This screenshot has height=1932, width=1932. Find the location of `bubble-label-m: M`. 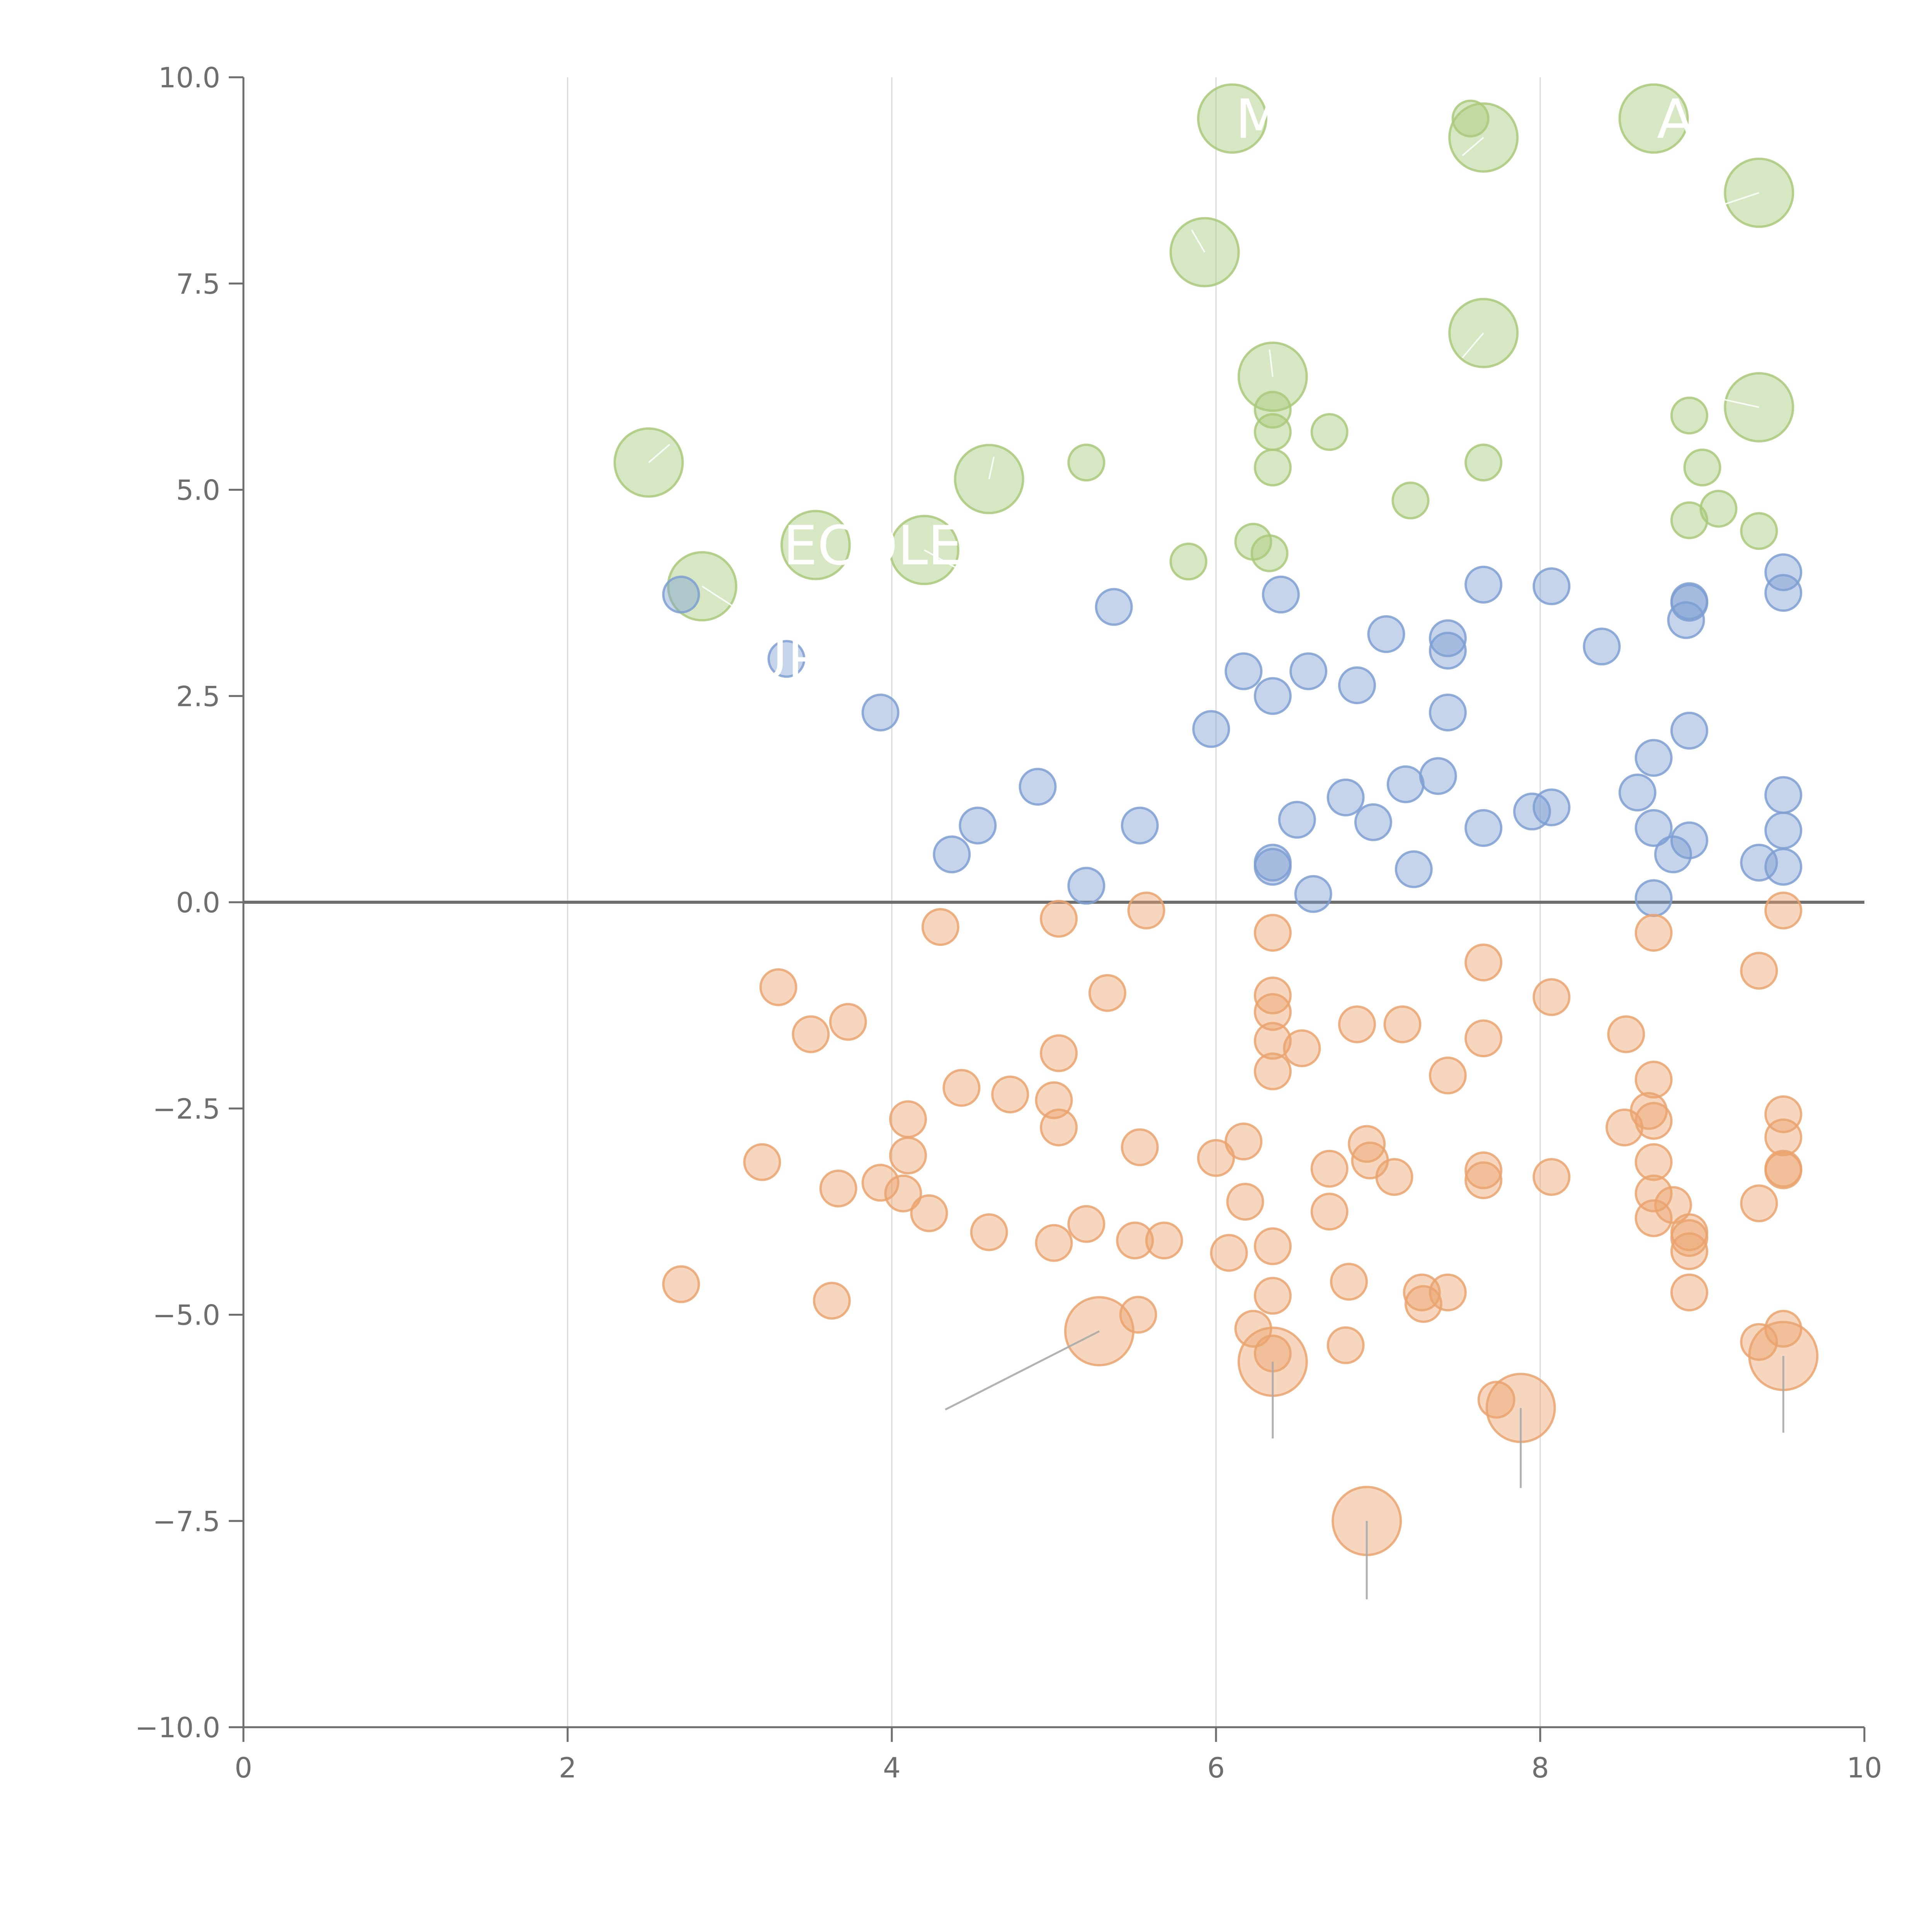

bubble-label-m: M is located at coordinates (1258, 120).